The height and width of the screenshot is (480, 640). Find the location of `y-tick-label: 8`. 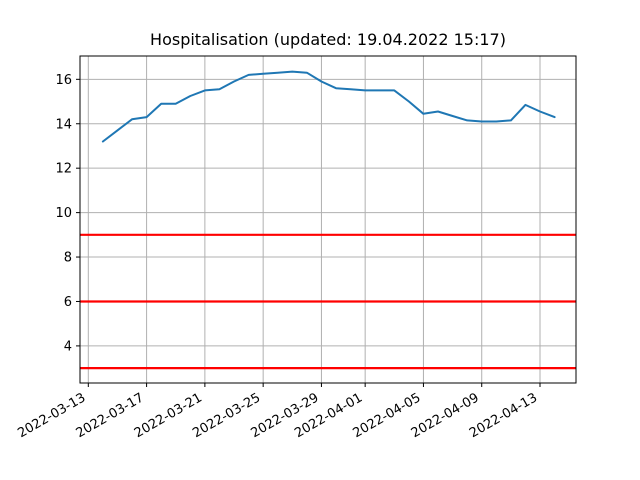

y-tick-label: 8 is located at coordinates (68, 258).